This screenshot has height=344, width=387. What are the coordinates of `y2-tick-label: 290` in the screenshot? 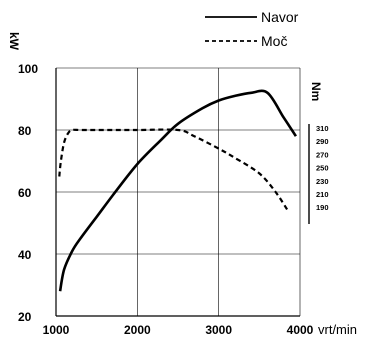 It's located at (322, 141).